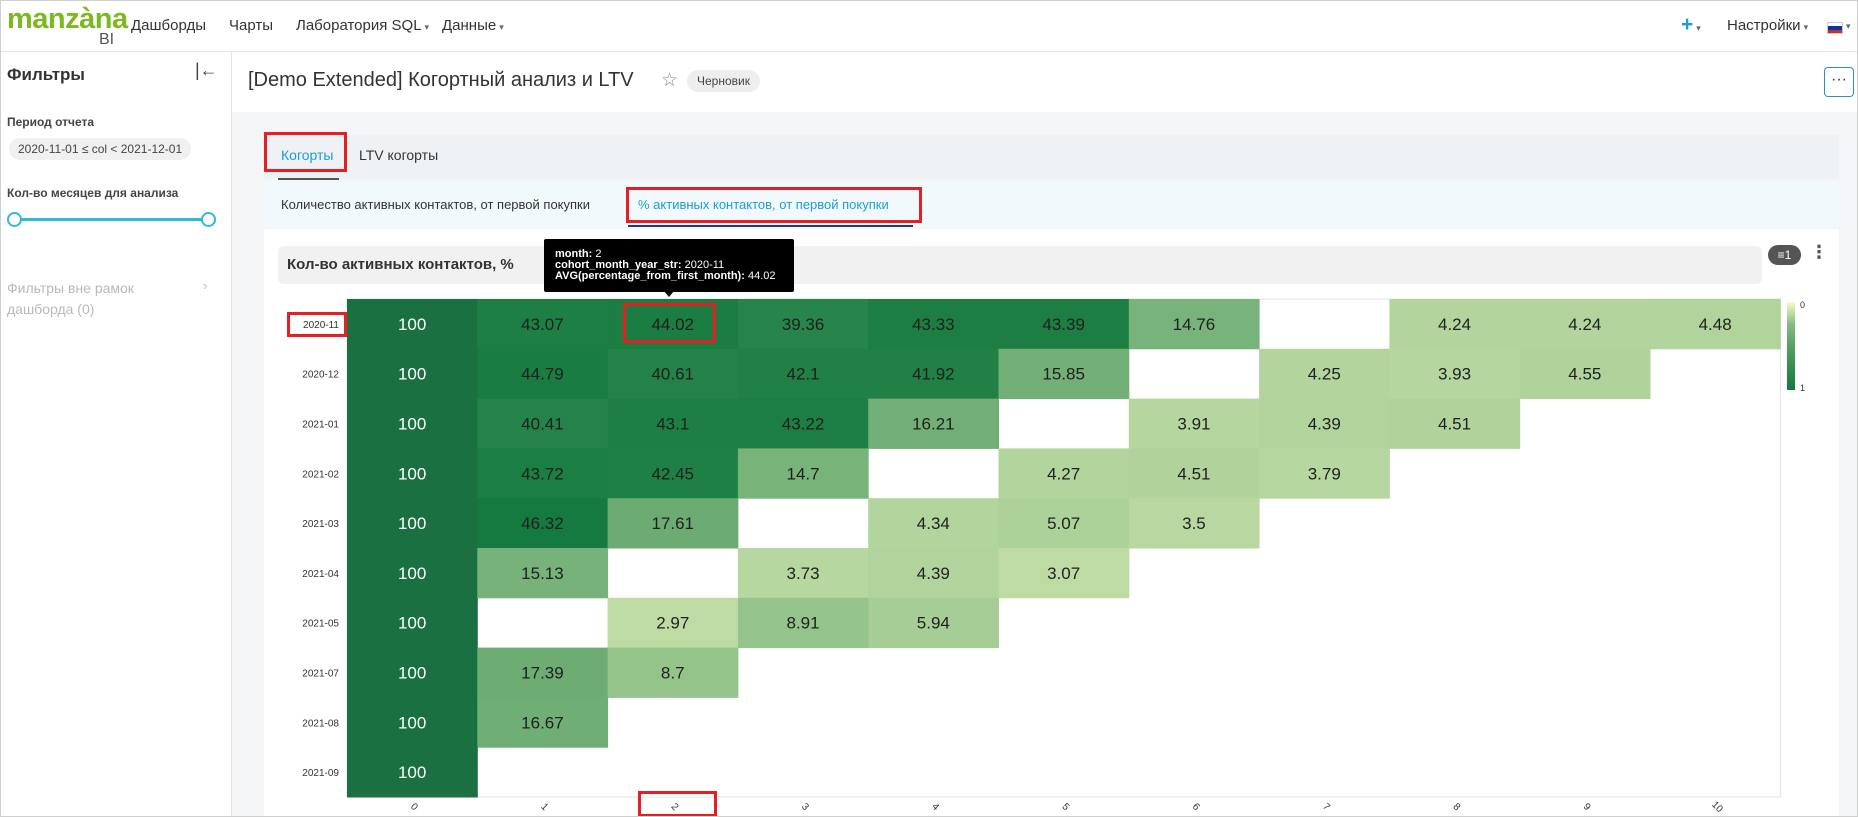  I want to click on heatmap-cell-label: 16.21, so click(933, 424).